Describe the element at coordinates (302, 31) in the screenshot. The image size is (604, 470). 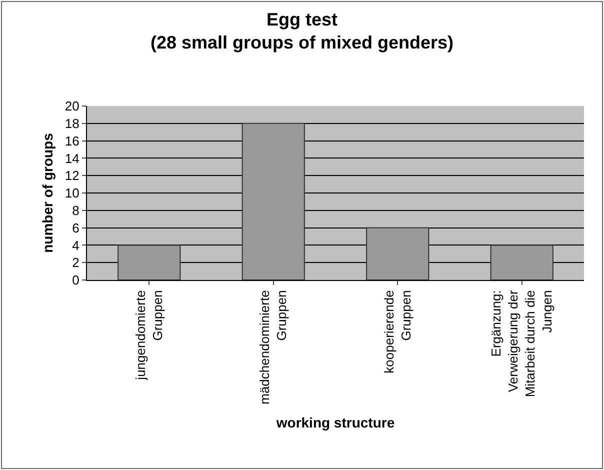
I see `chart-title: Egg test (28 small groups of mixed genders)` at that location.